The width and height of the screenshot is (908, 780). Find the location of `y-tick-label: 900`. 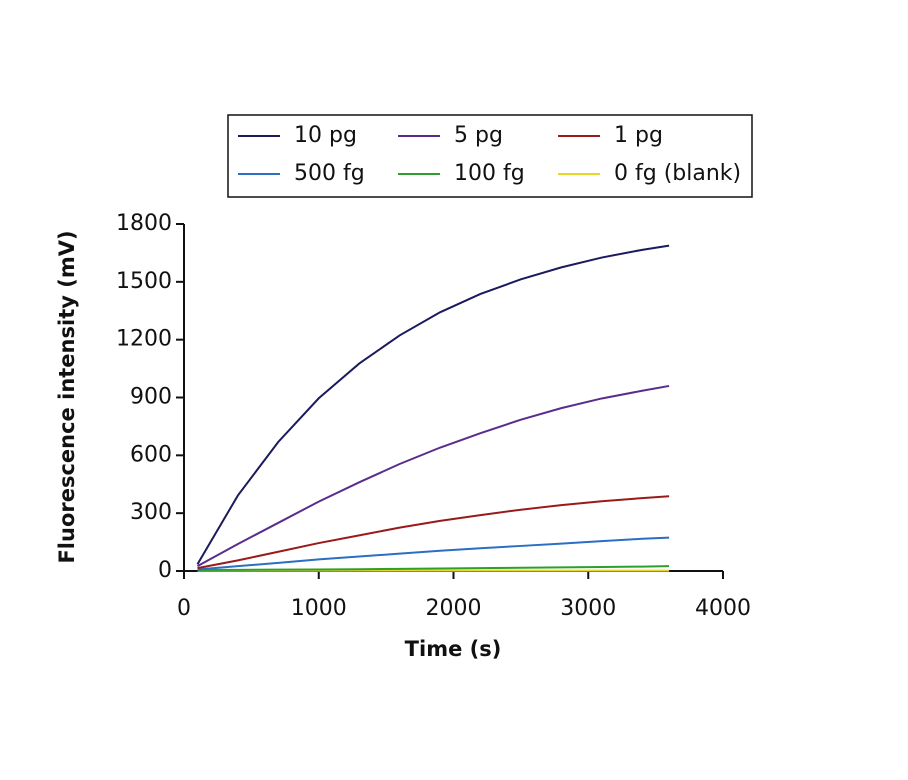

y-tick-label: 900 is located at coordinates (151, 397).